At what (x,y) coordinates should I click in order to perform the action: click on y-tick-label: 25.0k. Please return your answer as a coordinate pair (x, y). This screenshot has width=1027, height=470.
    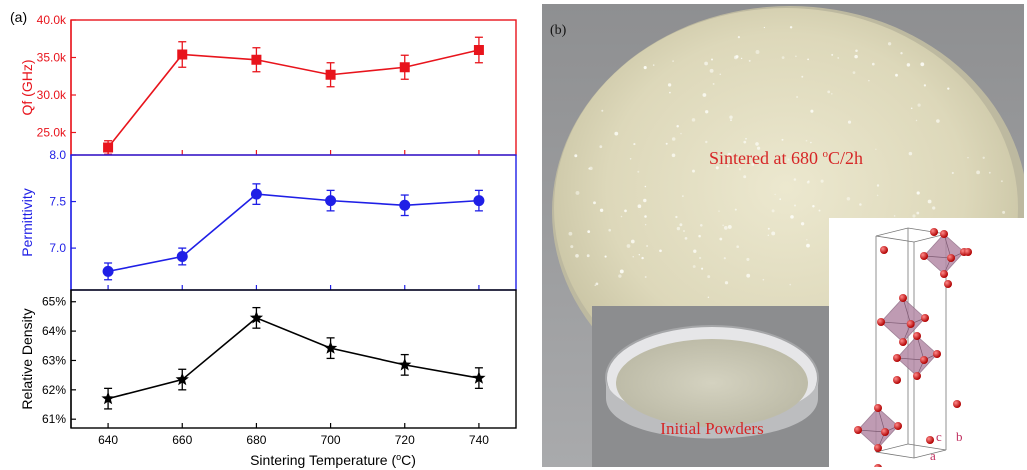
    Looking at the image, I should click on (52, 133).